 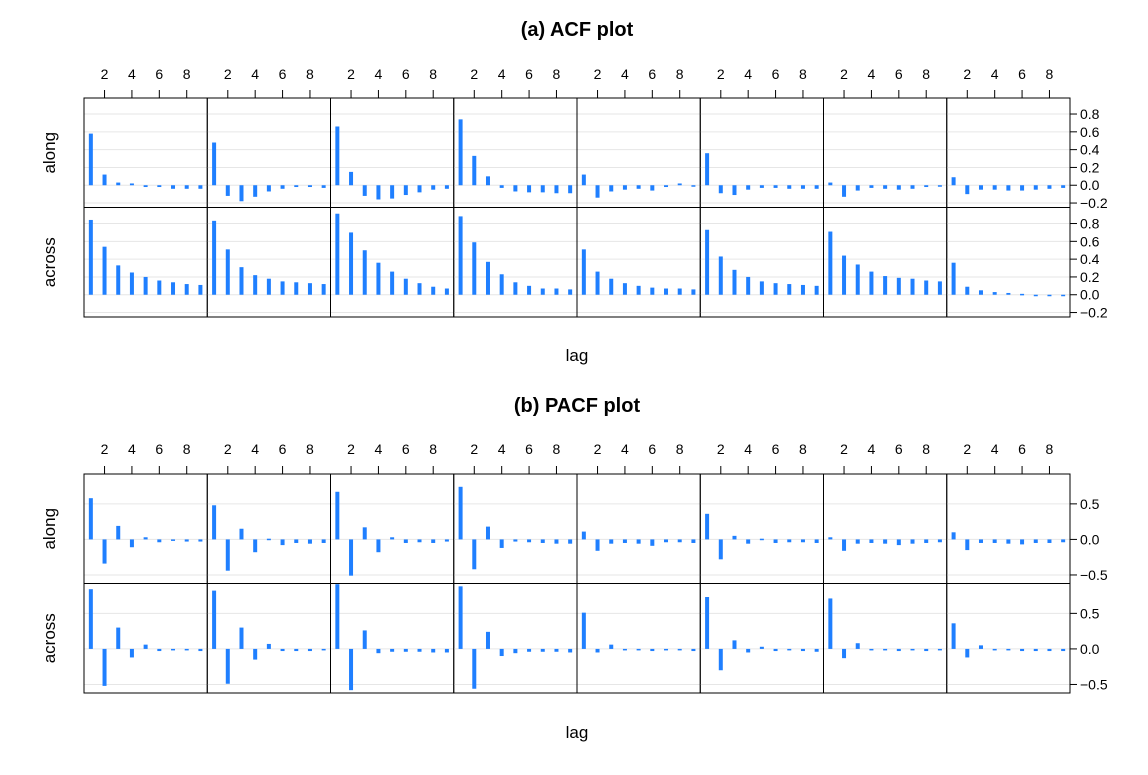 What do you see at coordinates (1090, 114) in the screenshot?
I see `y-tick-label: 0.8` at bounding box center [1090, 114].